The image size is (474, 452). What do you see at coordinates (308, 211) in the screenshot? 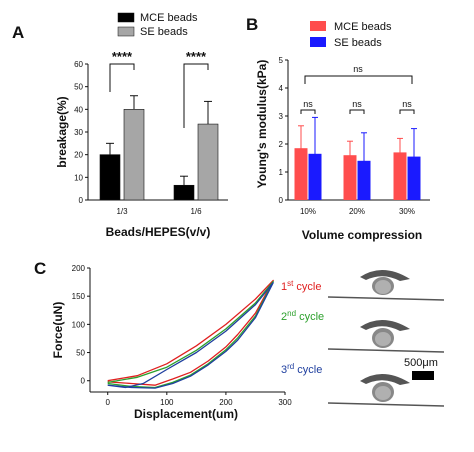
I see `x-tick-label: 10%` at bounding box center [308, 211].